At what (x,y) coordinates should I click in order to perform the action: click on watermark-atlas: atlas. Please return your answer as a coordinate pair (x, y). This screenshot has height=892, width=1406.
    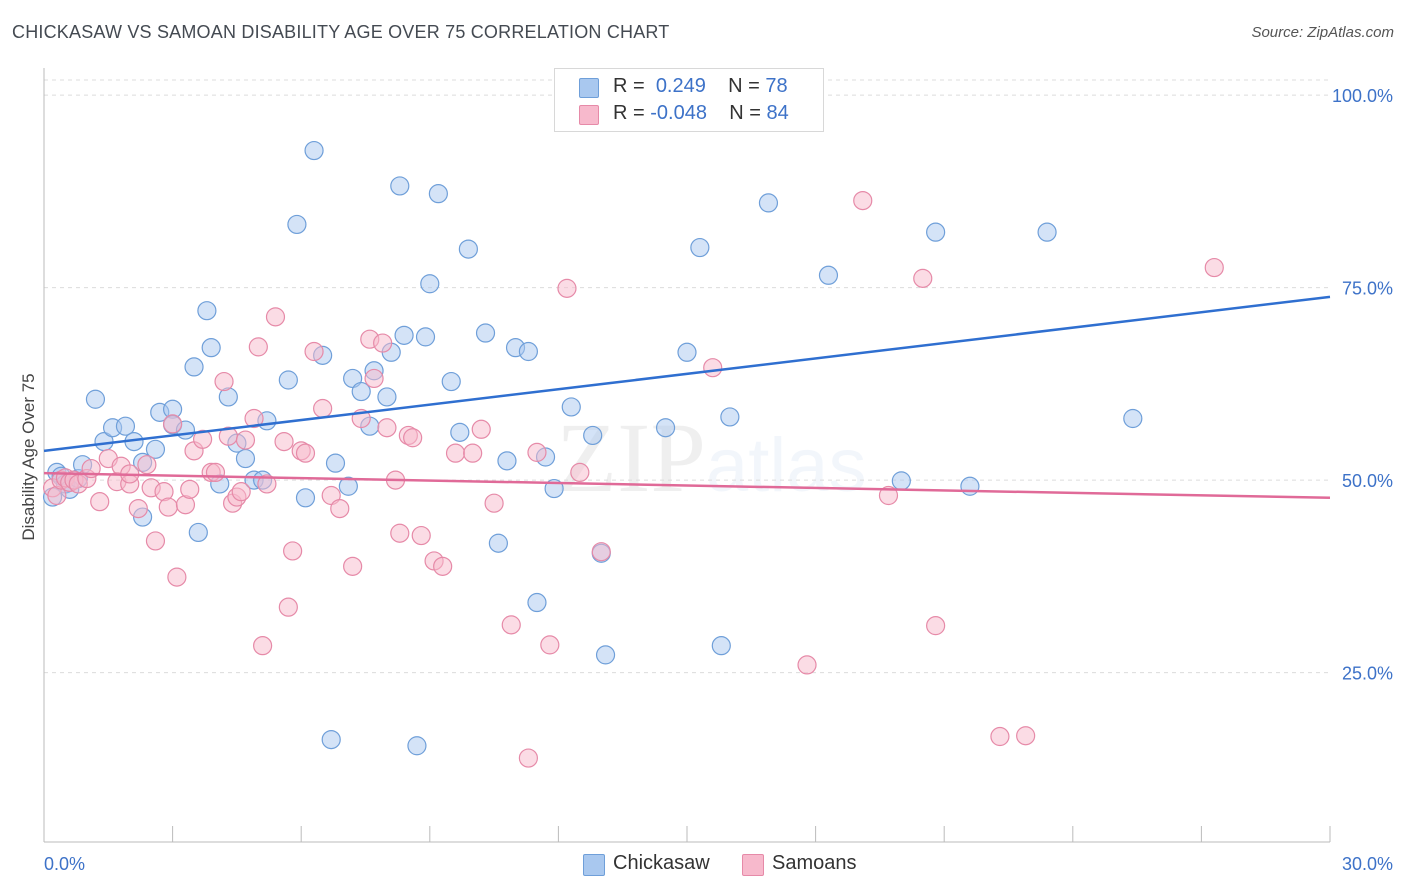
    Looking at the image, I should click on (786, 465).